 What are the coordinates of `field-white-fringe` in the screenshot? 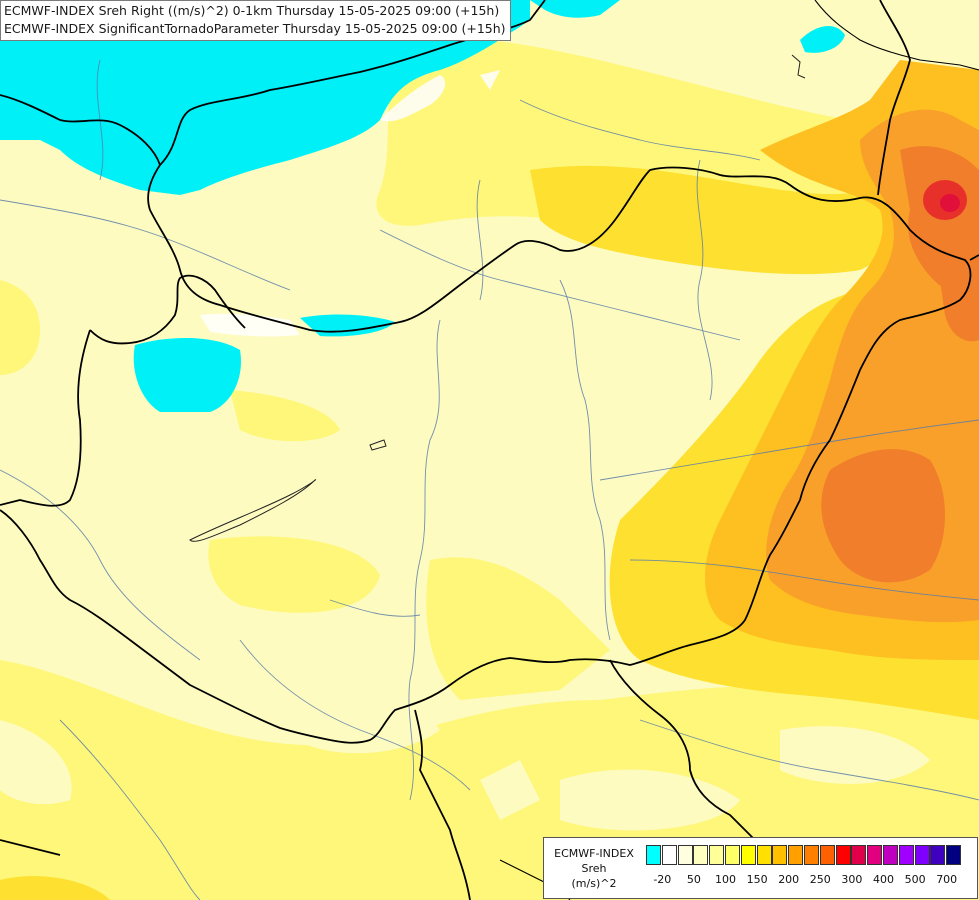 It's located at (350, 203).